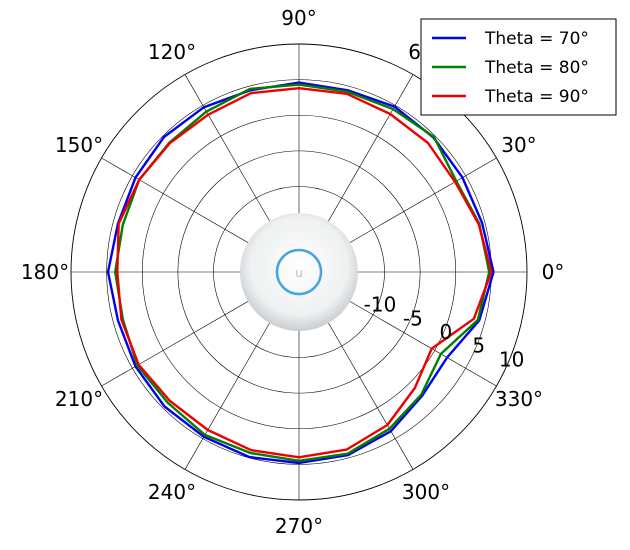  What do you see at coordinates (380, 305) in the screenshot?
I see `radial-tick-label: -10` at bounding box center [380, 305].